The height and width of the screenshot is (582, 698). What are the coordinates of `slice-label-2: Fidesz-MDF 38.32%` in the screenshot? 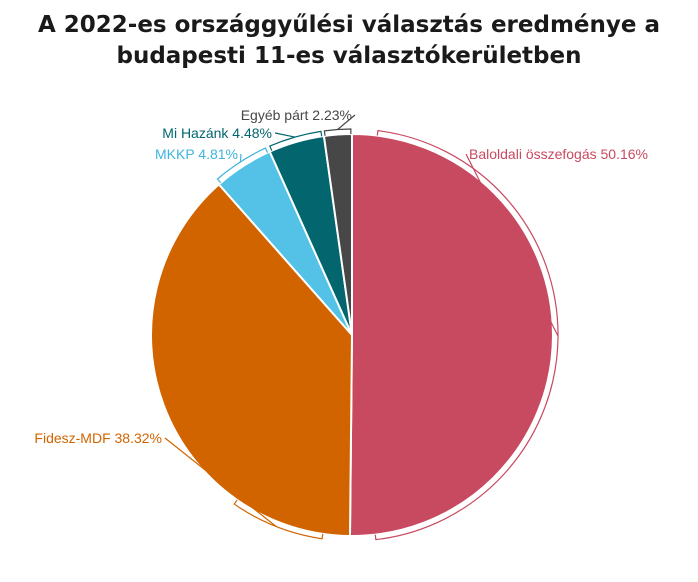 It's located at (98, 438).